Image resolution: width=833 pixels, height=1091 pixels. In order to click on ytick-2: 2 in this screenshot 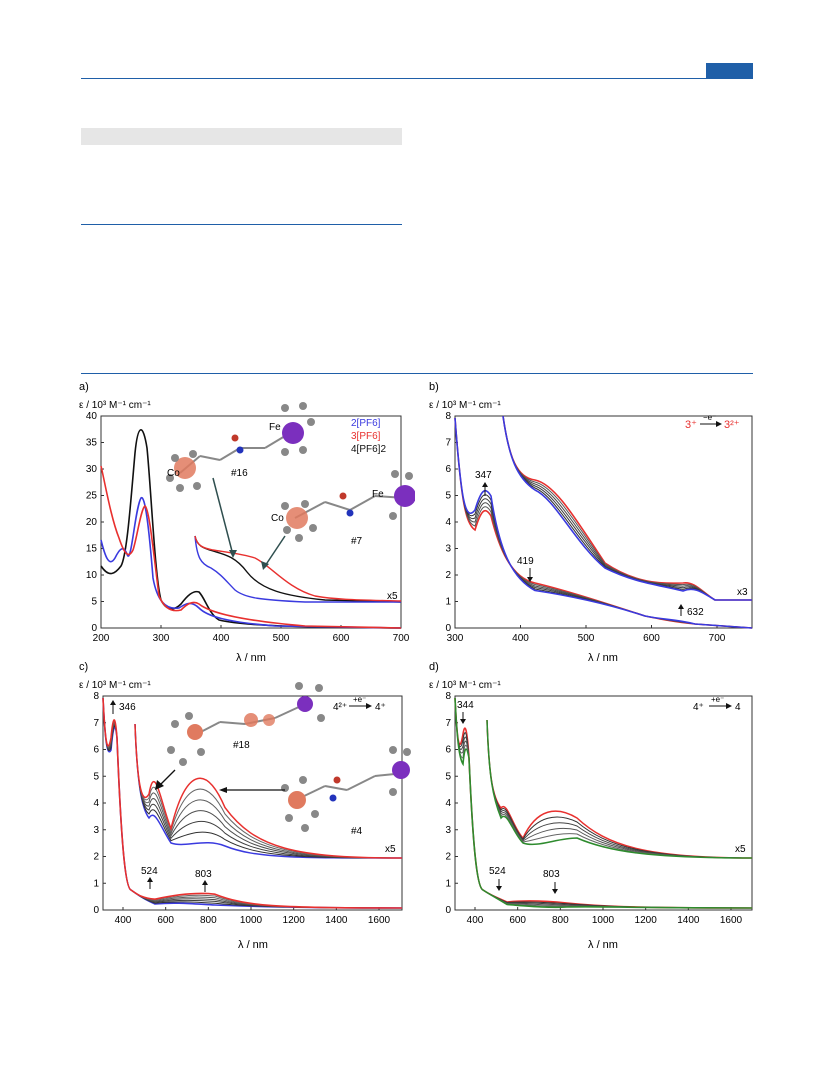, I will do `click(96, 857)`.